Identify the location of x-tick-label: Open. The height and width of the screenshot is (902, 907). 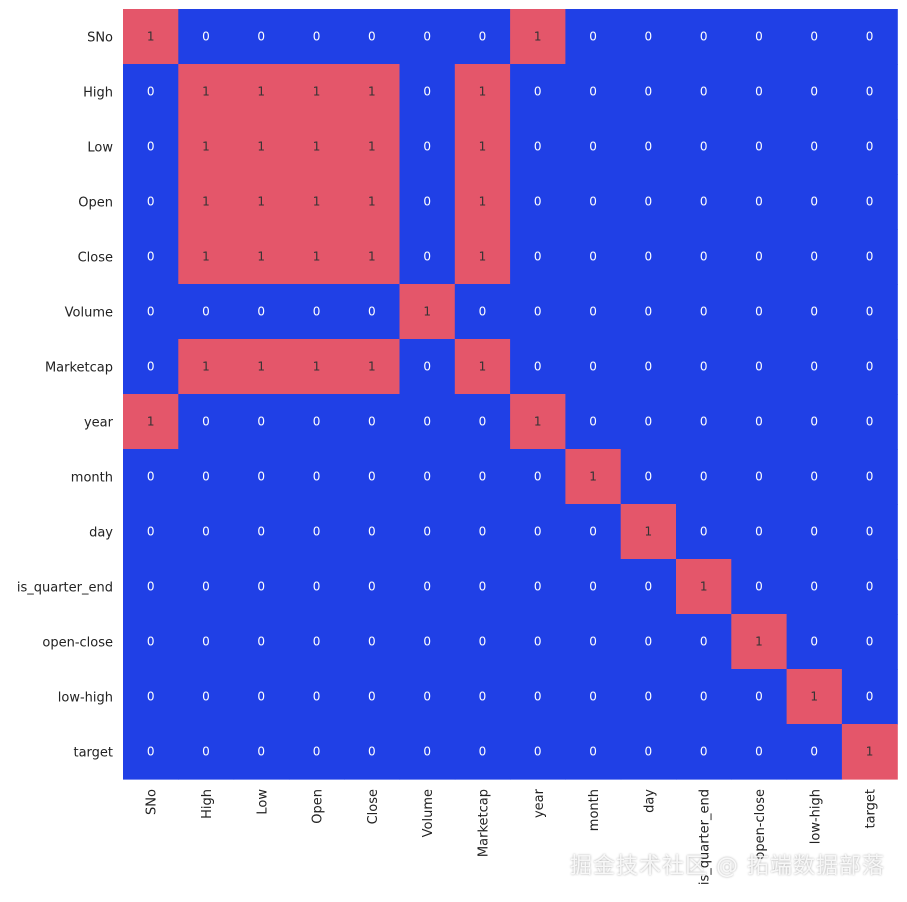
(318, 806).